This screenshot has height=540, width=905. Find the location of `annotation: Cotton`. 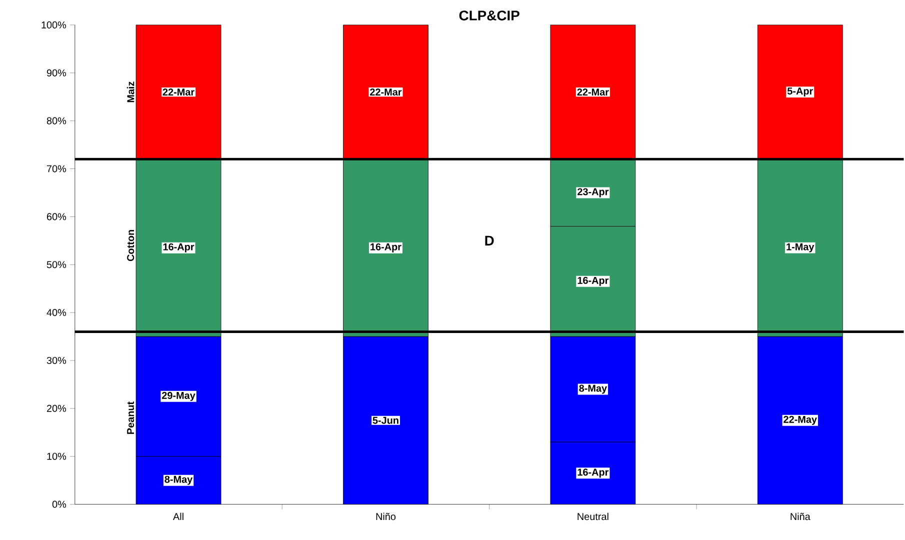

annotation: Cotton is located at coordinates (130, 245).